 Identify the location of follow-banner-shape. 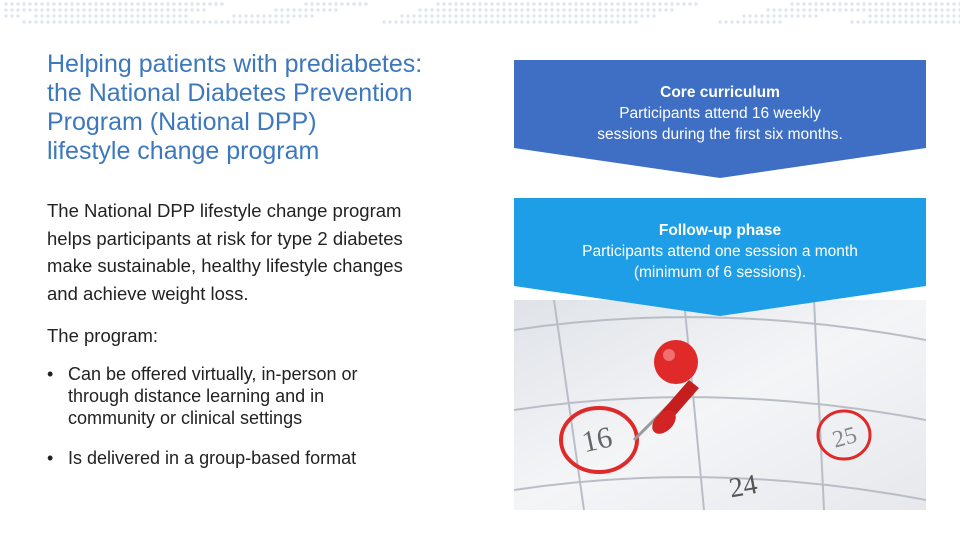
(720, 257).